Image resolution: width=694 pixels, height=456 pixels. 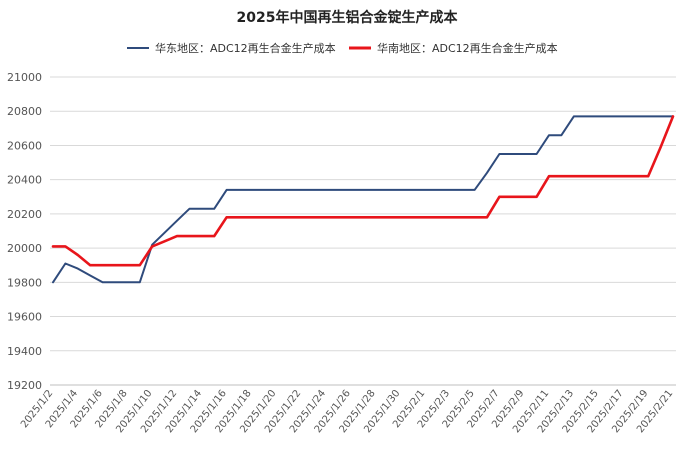 I want to click on y-tick-label: 20400, so click(x=24, y=180).